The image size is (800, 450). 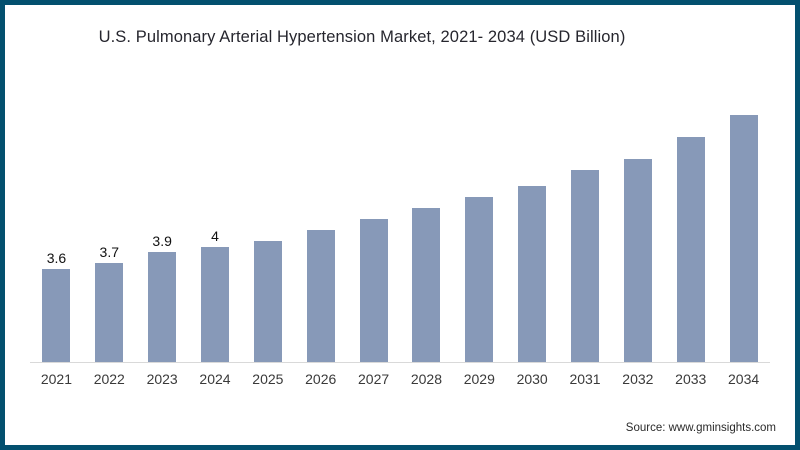 I want to click on x-tick-label: 2031, so click(x=585, y=379).